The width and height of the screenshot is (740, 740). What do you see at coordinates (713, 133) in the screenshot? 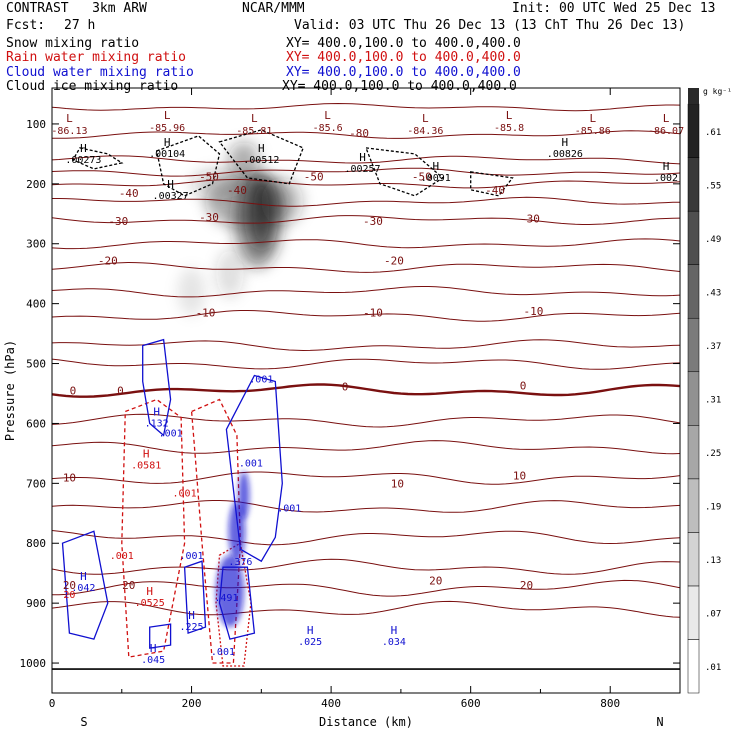
I see `colorbar-tick-label: .61` at bounding box center [713, 133].